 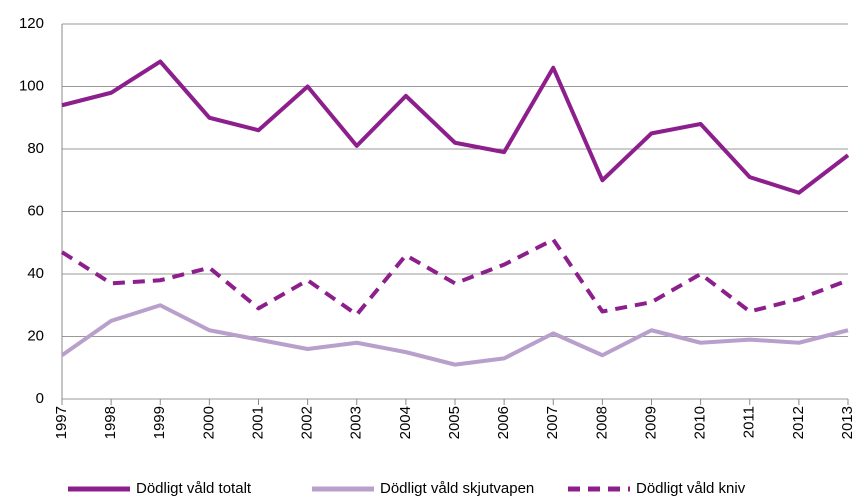 What do you see at coordinates (35, 335) in the screenshot?
I see `y-tick-label: 20` at bounding box center [35, 335].